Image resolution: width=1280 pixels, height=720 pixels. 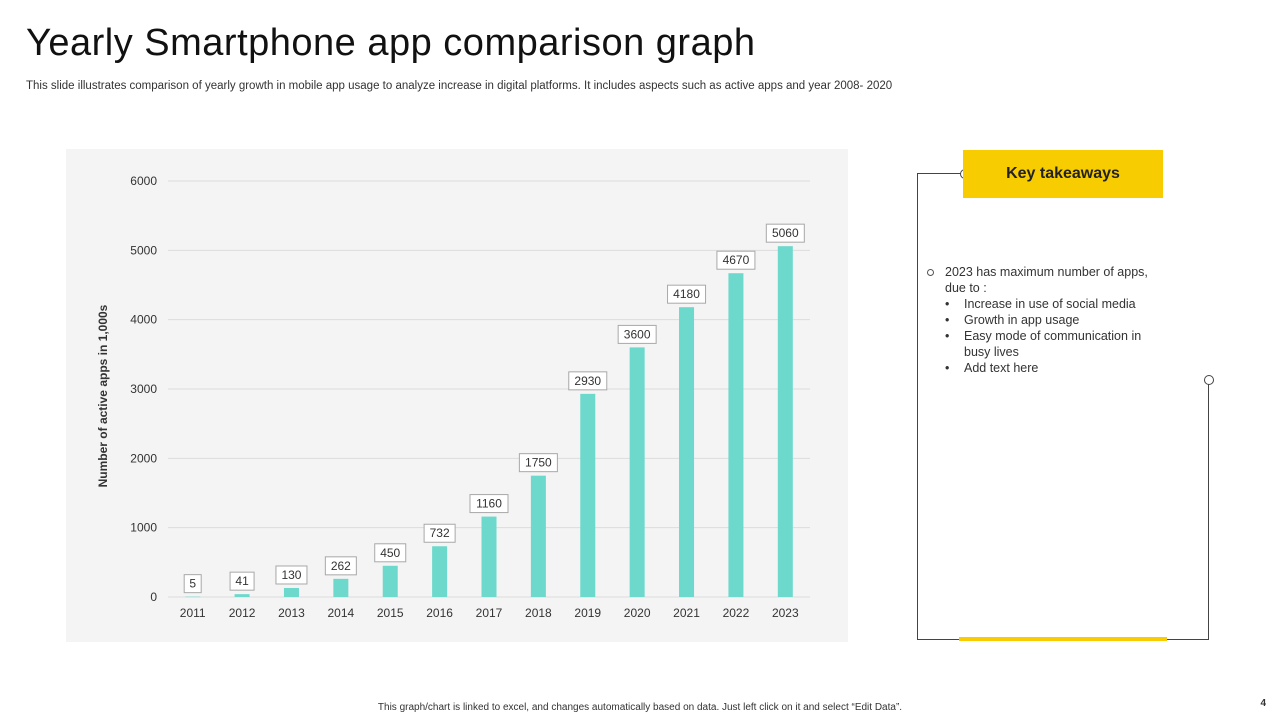 What do you see at coordinates (687, 452) in the screenshot?
I see `bar-2021` at bounding box center [687, 452].